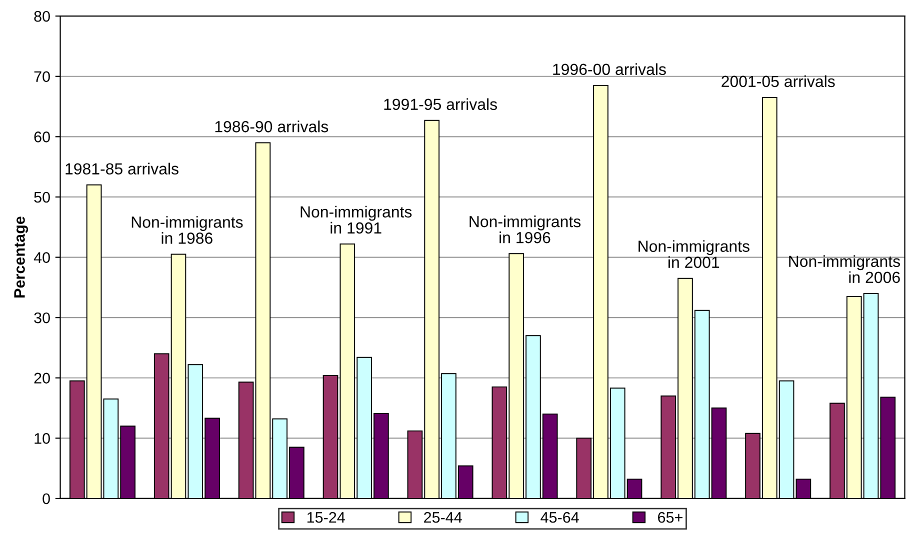 The image size is (913, 536). Describe the element at coordinates (46, 498) in the screenshot. I see `y-tick-label: 0` at that location.